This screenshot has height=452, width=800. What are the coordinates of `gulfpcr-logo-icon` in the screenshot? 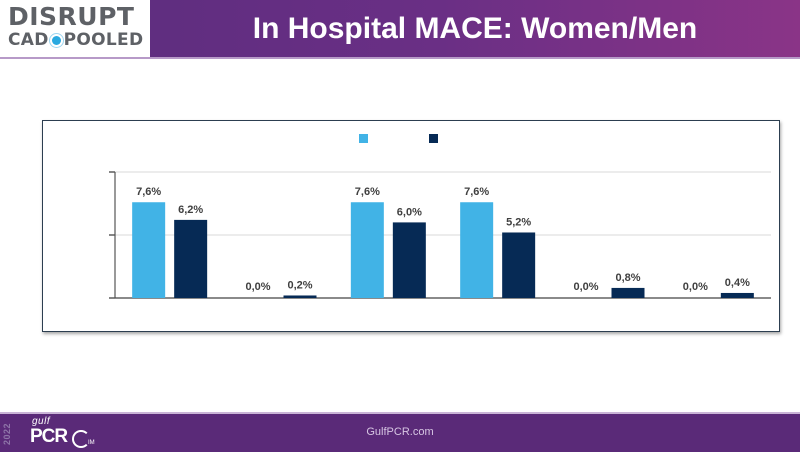 It's located at (81, 439).